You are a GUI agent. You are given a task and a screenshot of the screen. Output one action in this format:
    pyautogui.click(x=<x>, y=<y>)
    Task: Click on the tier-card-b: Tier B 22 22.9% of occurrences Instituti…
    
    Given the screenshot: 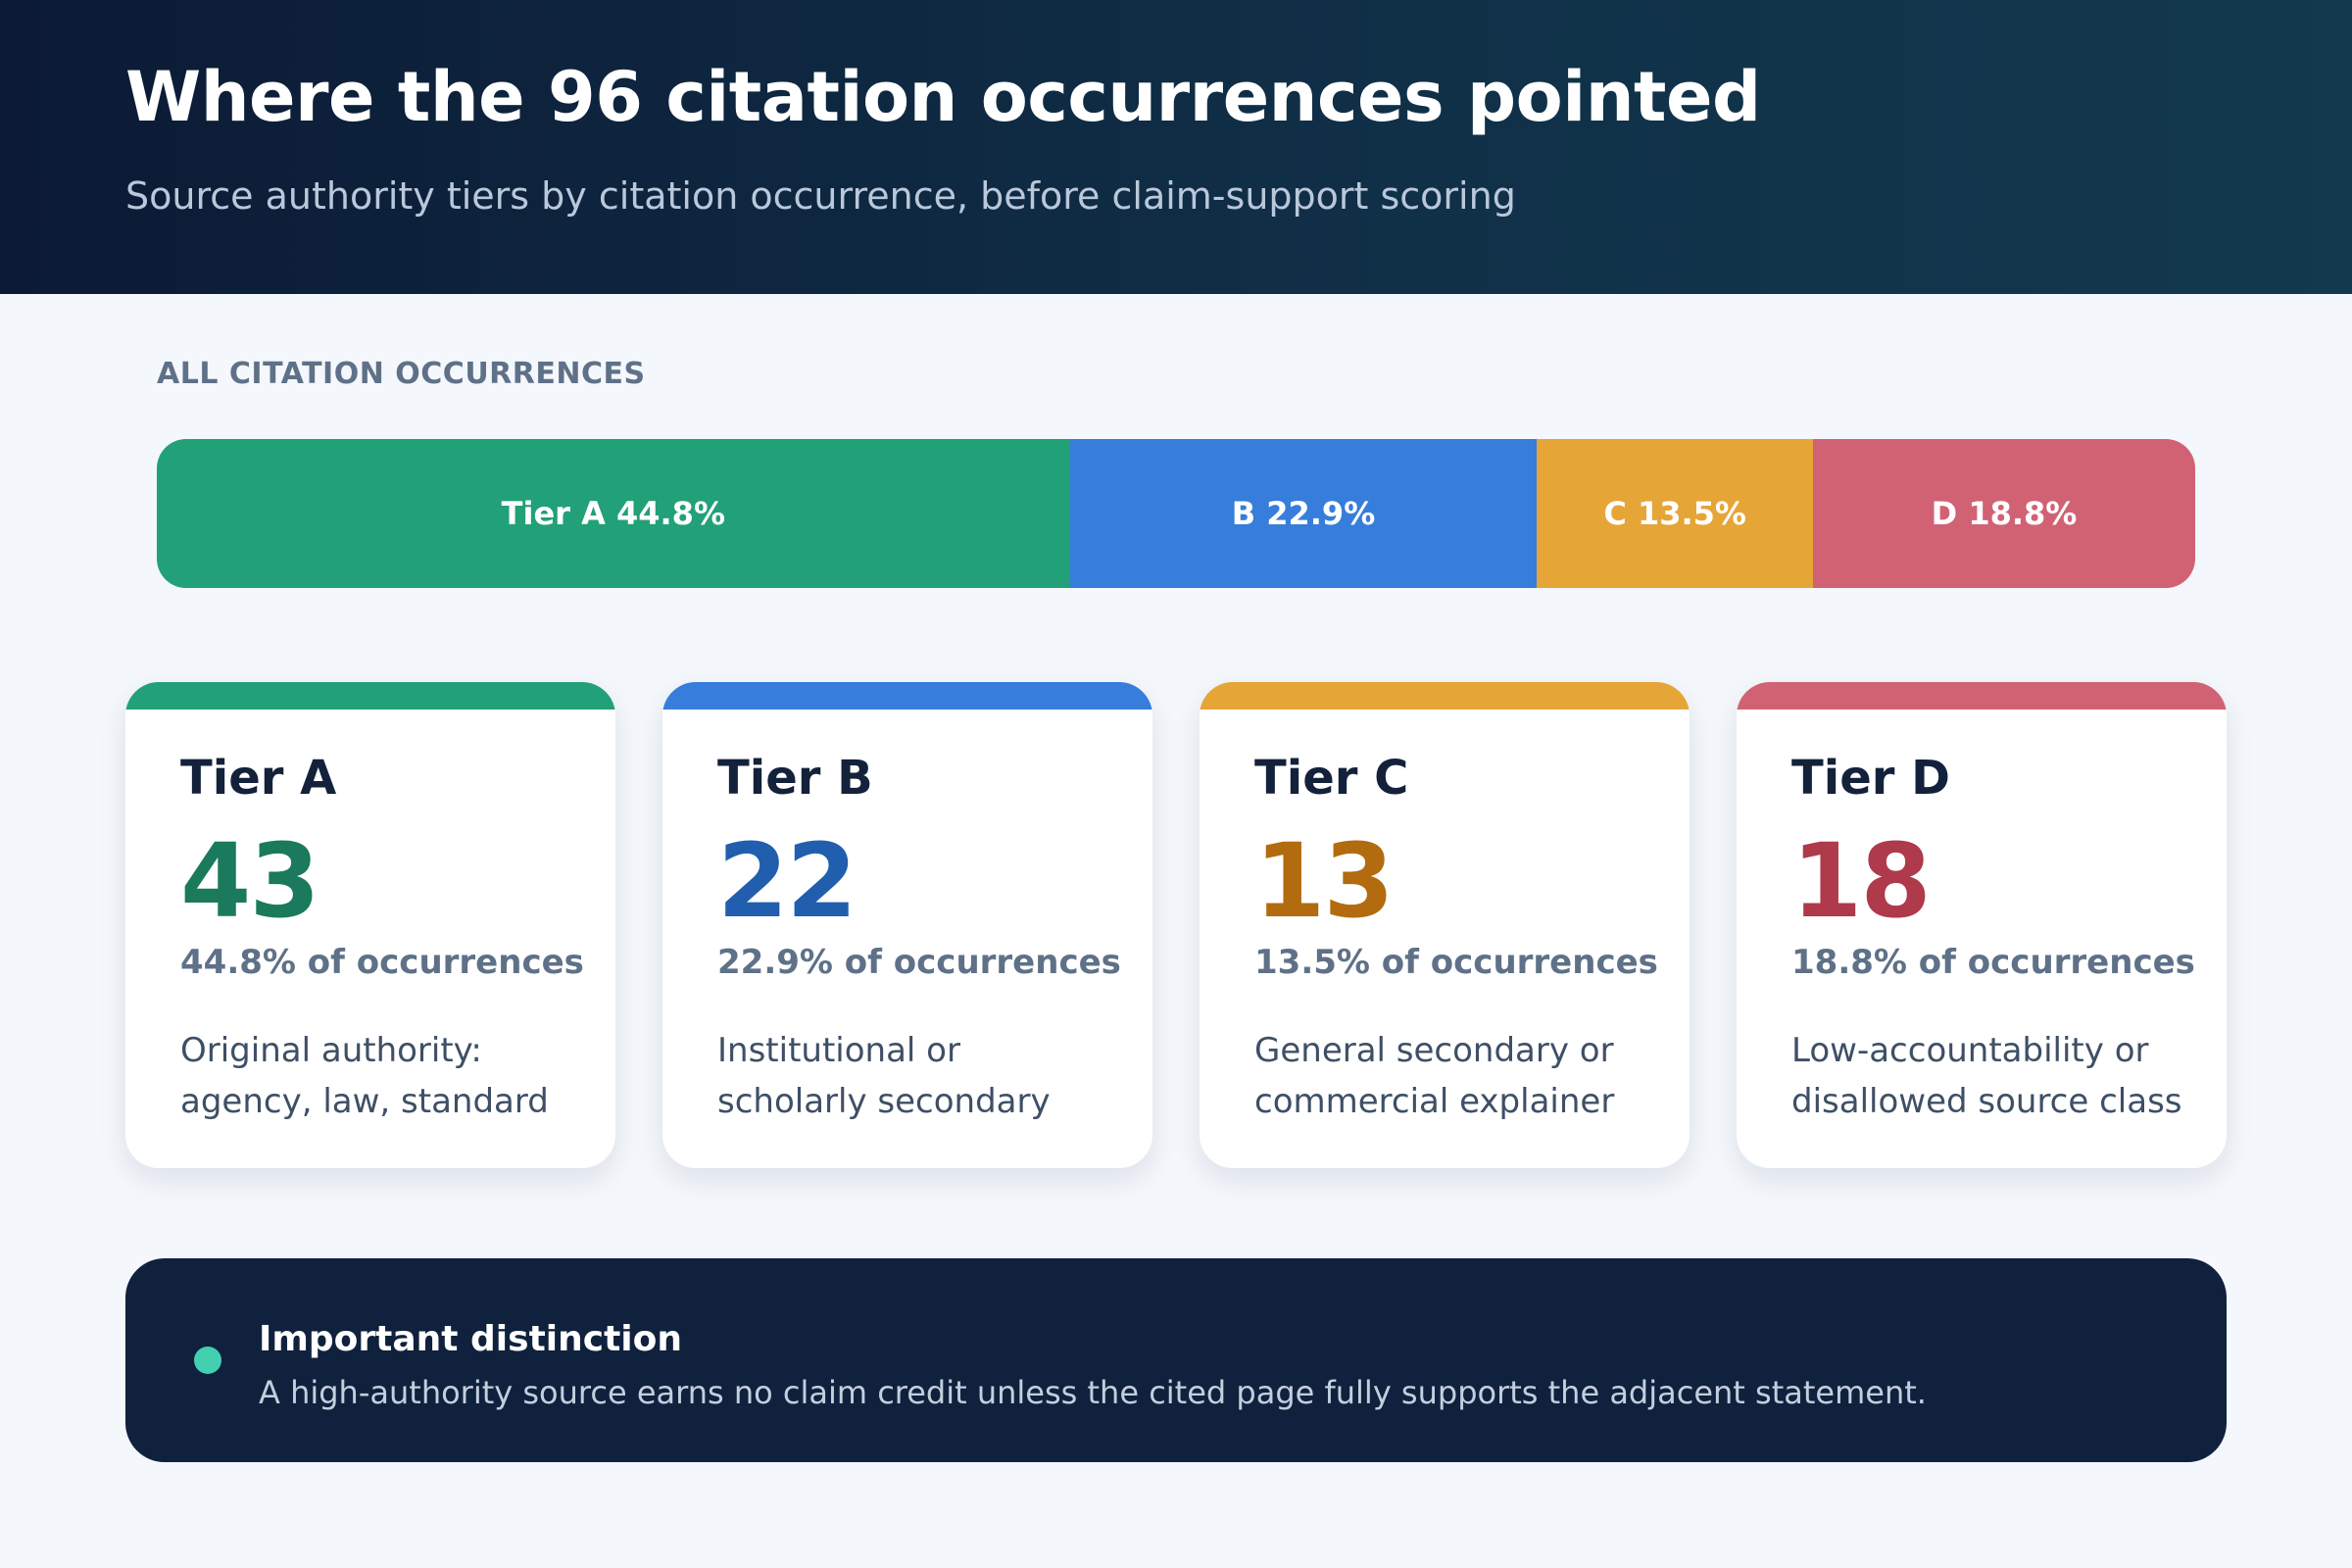 What is the action you would take?
    pyautogui.click(x=907, y=925)
    